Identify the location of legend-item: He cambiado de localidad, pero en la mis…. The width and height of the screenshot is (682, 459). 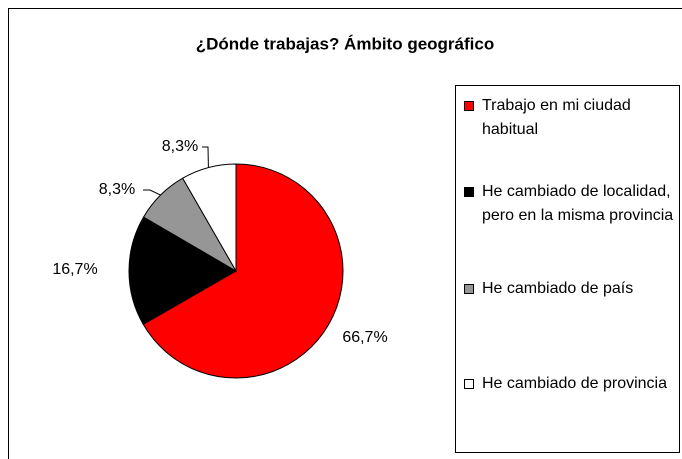
(568, 204).